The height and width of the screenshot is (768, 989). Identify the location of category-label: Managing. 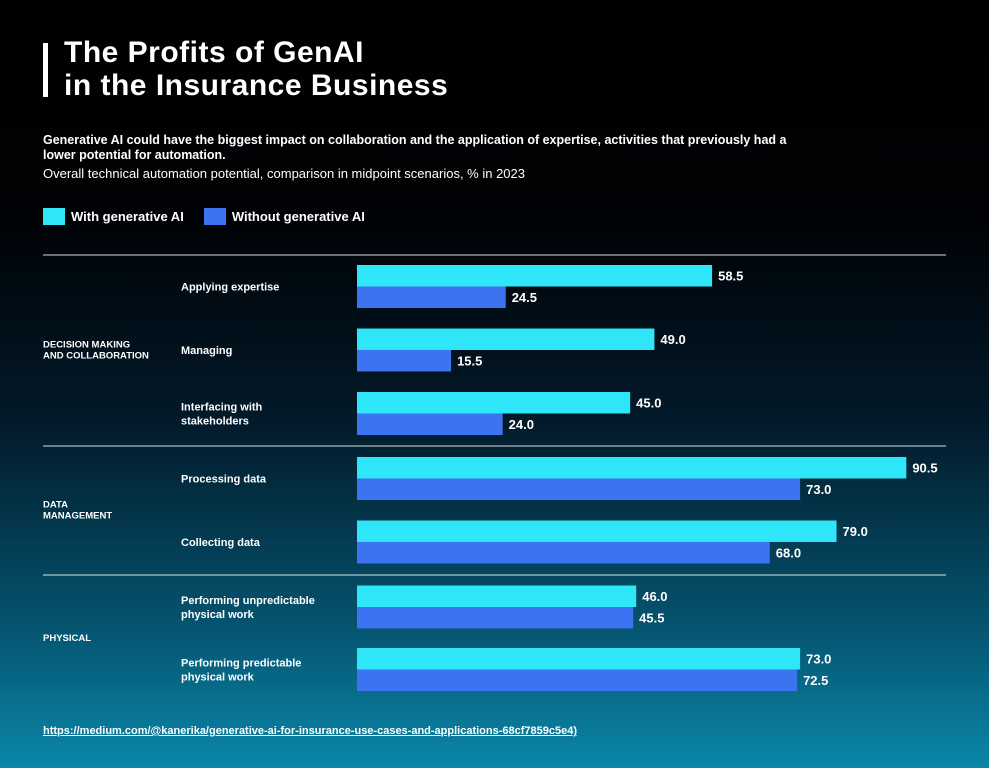
(206, 351).